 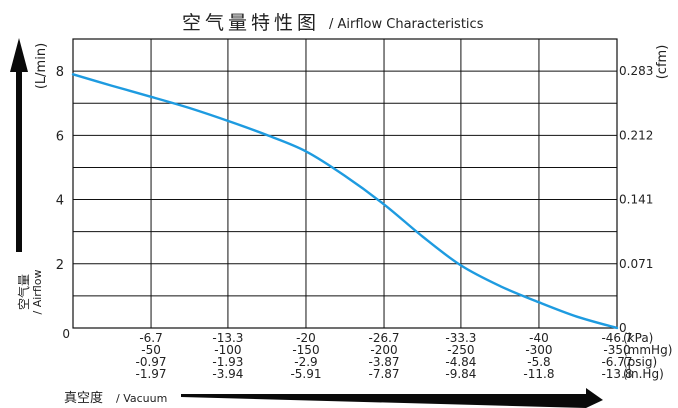 I want to click on chart-title: 空气量特性图, so click(x=251, y=23).